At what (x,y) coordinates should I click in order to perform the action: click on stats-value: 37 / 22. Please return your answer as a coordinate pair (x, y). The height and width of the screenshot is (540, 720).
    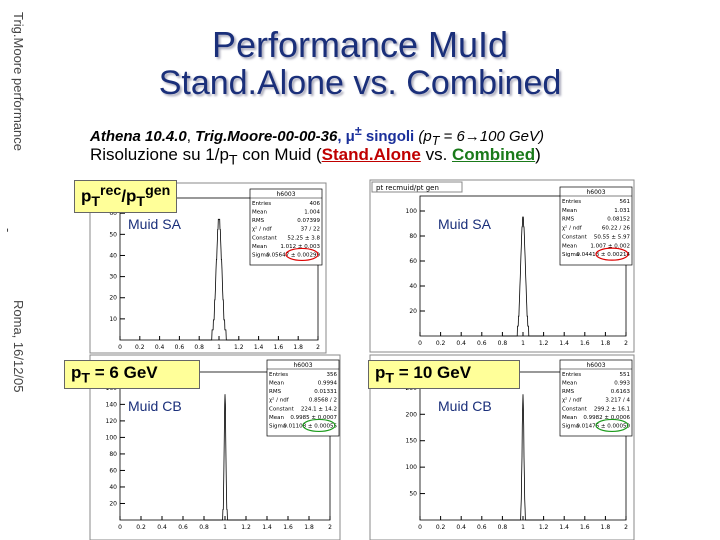
    Looking at the image, I should click on (310, 230).